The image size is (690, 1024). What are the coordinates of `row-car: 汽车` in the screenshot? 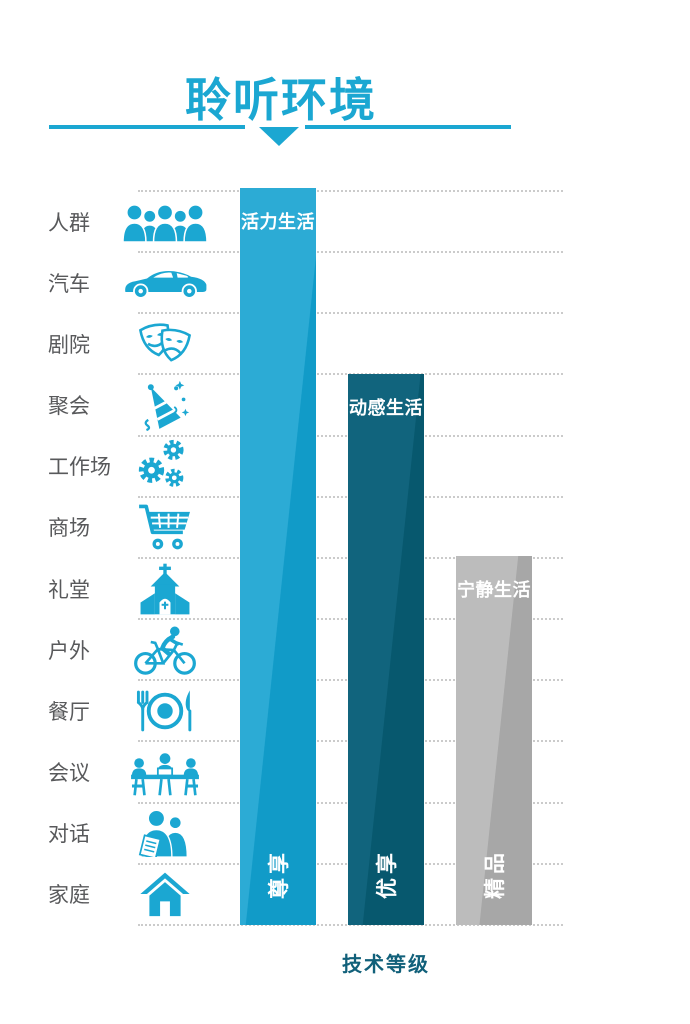 It's located at (345, 282).